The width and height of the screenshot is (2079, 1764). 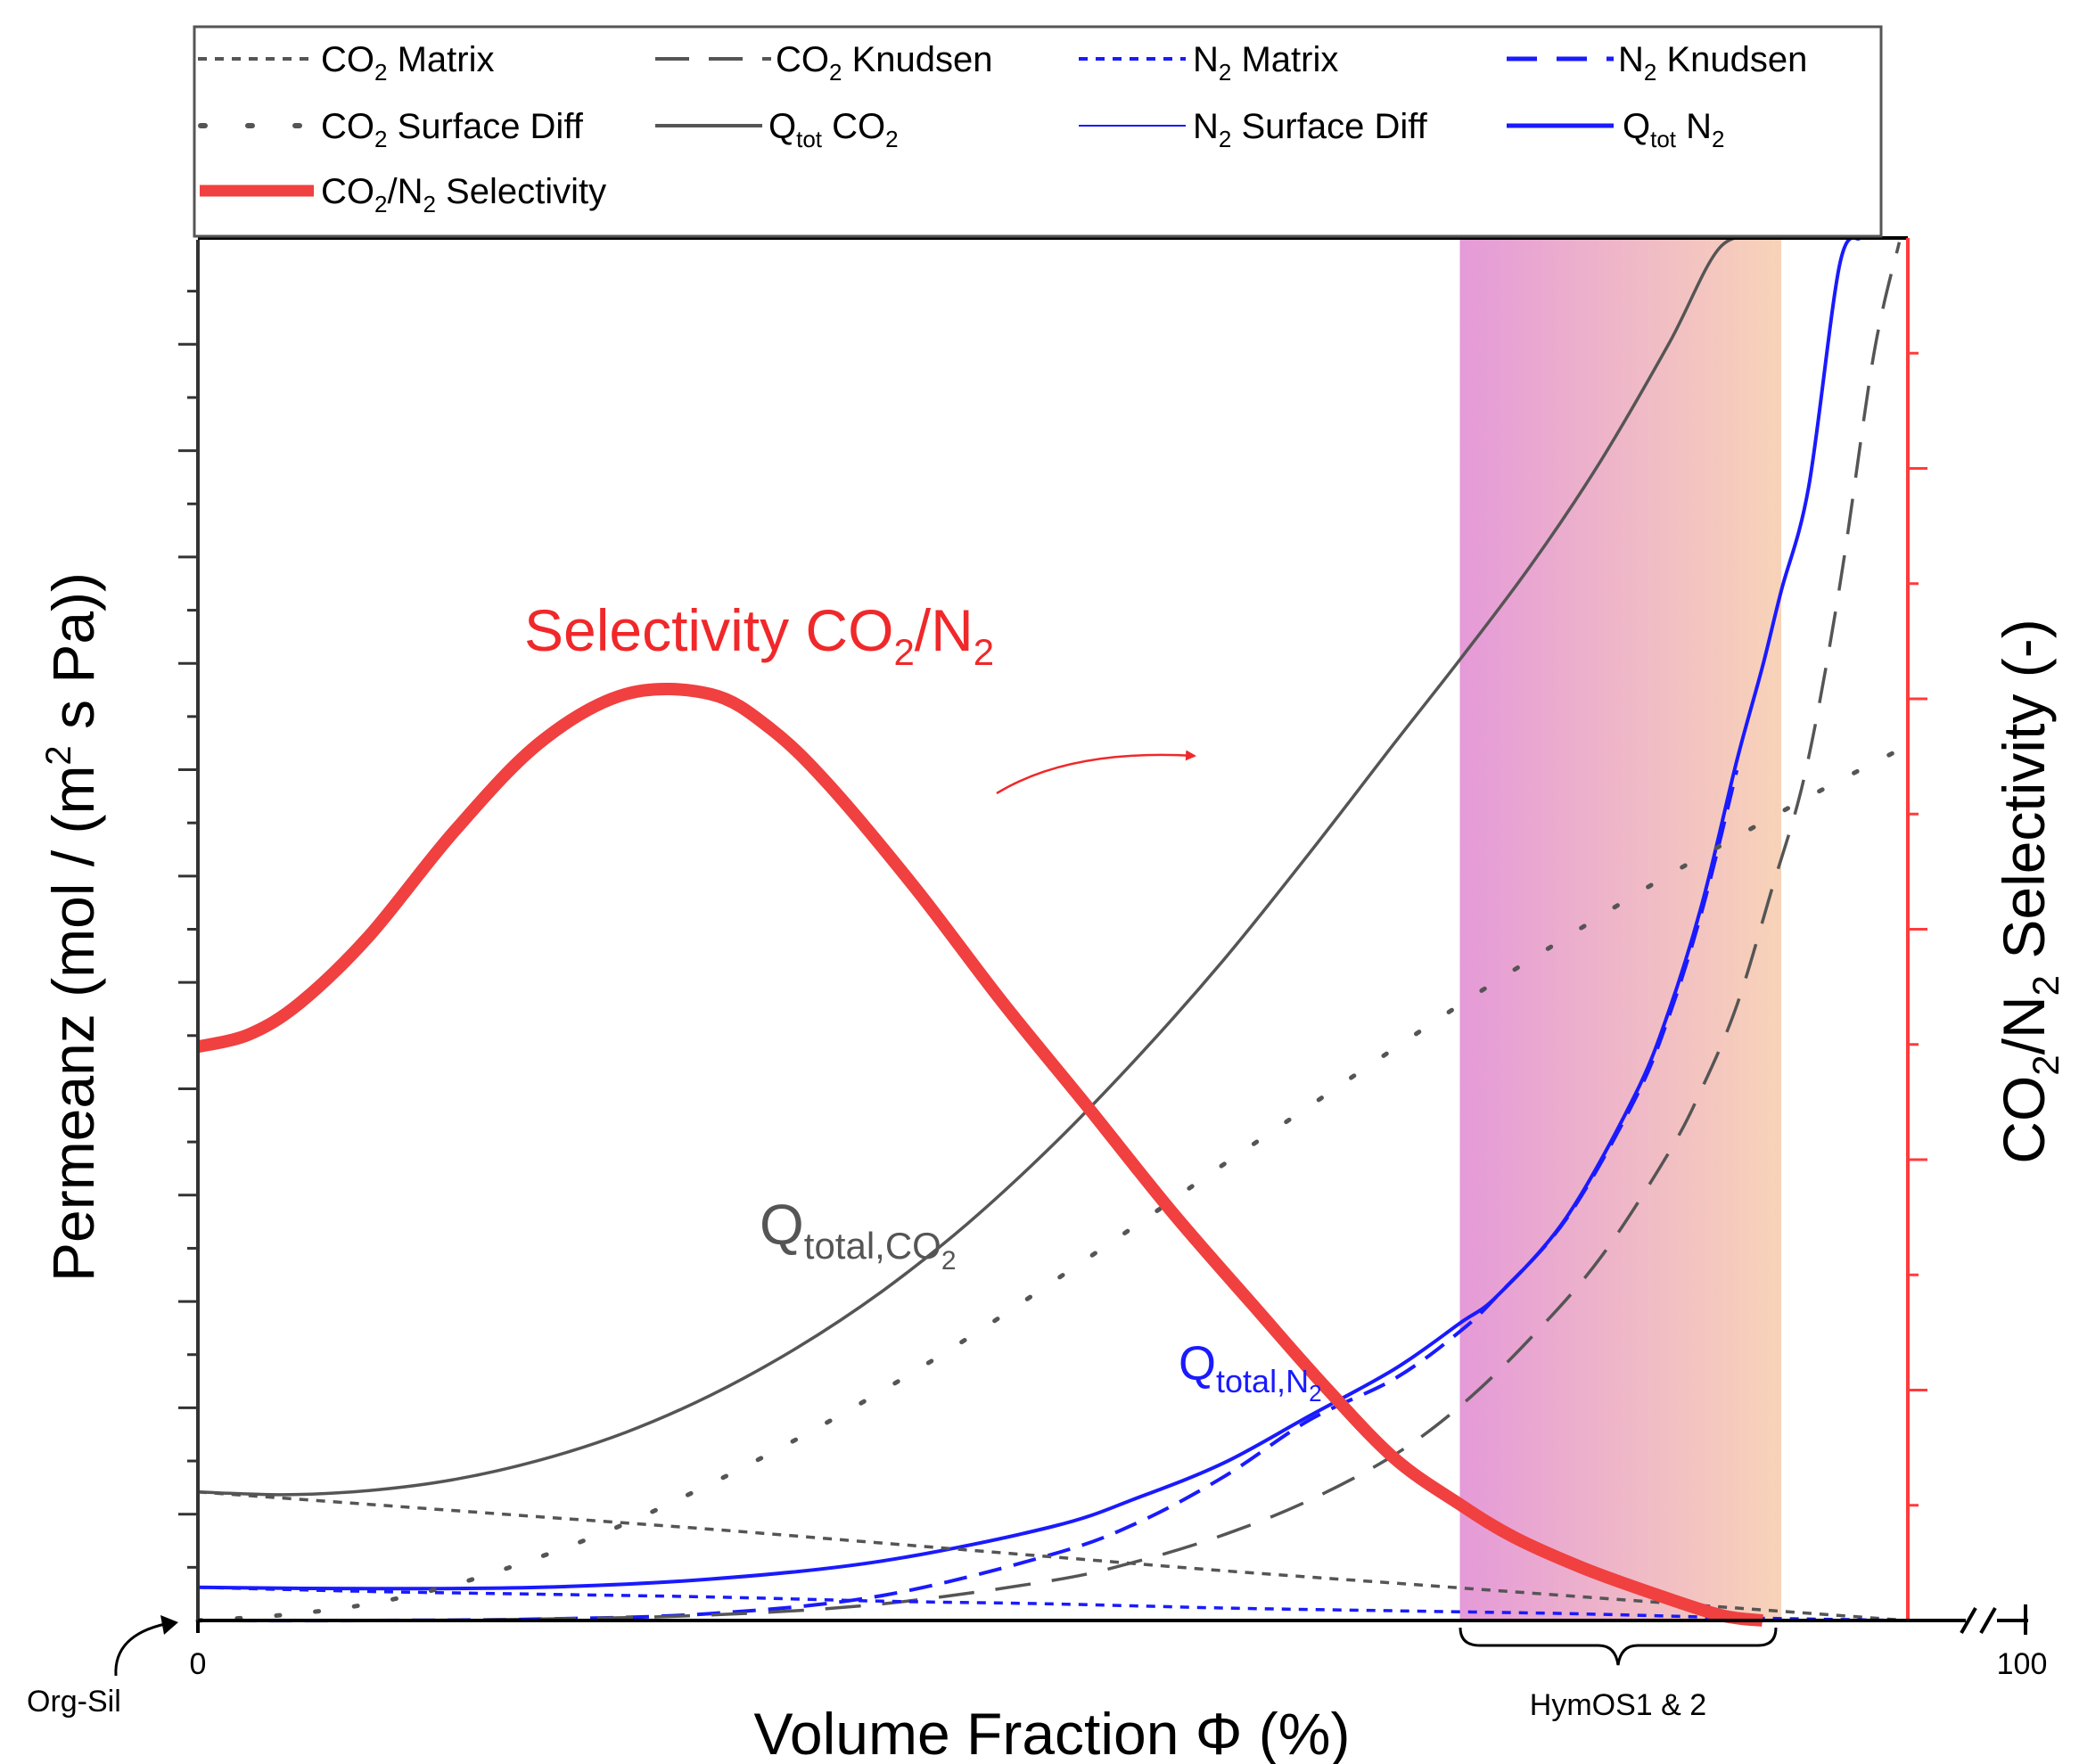 I want to click on legend-item-n2-matrix: N2 Matrix, so click(x=1208, y=63).